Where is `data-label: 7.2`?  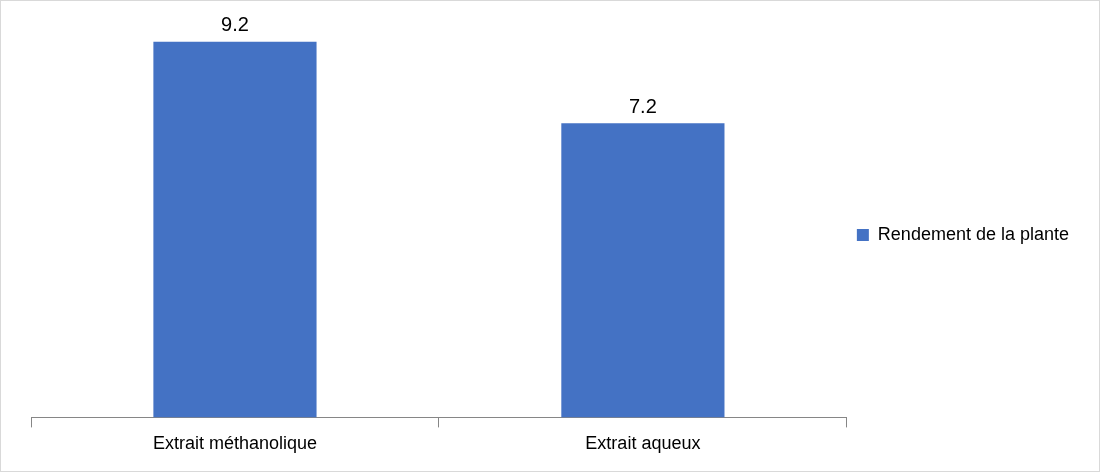
data-label: 7.2 is located at coordinates (642, 105).